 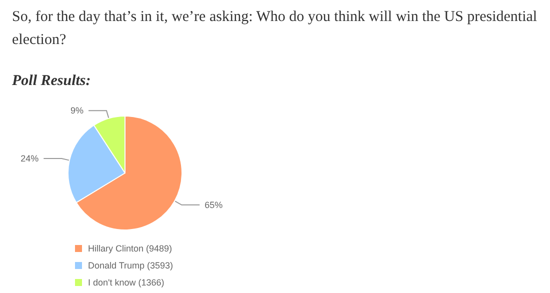 I want to click on chart-subtitle: Poll Results:, so click(x=51, y=81).